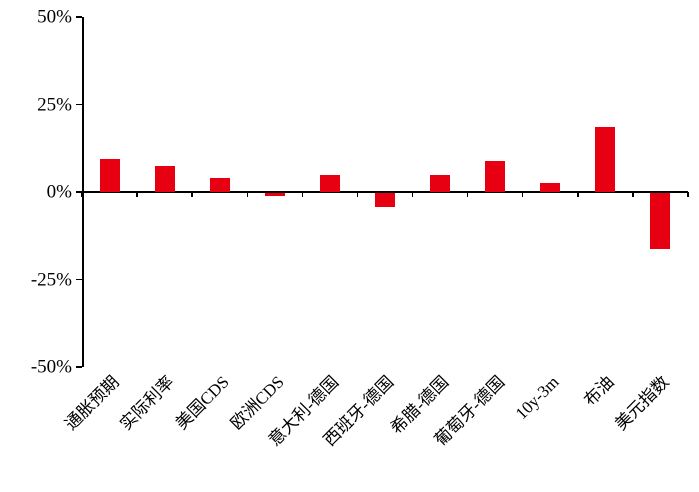 The width and height of the screenshot is (699, 492). Describe the element at coordinates (202, 403) in the screenshot. I see `x-axis-label: 美国CDS` at that location.